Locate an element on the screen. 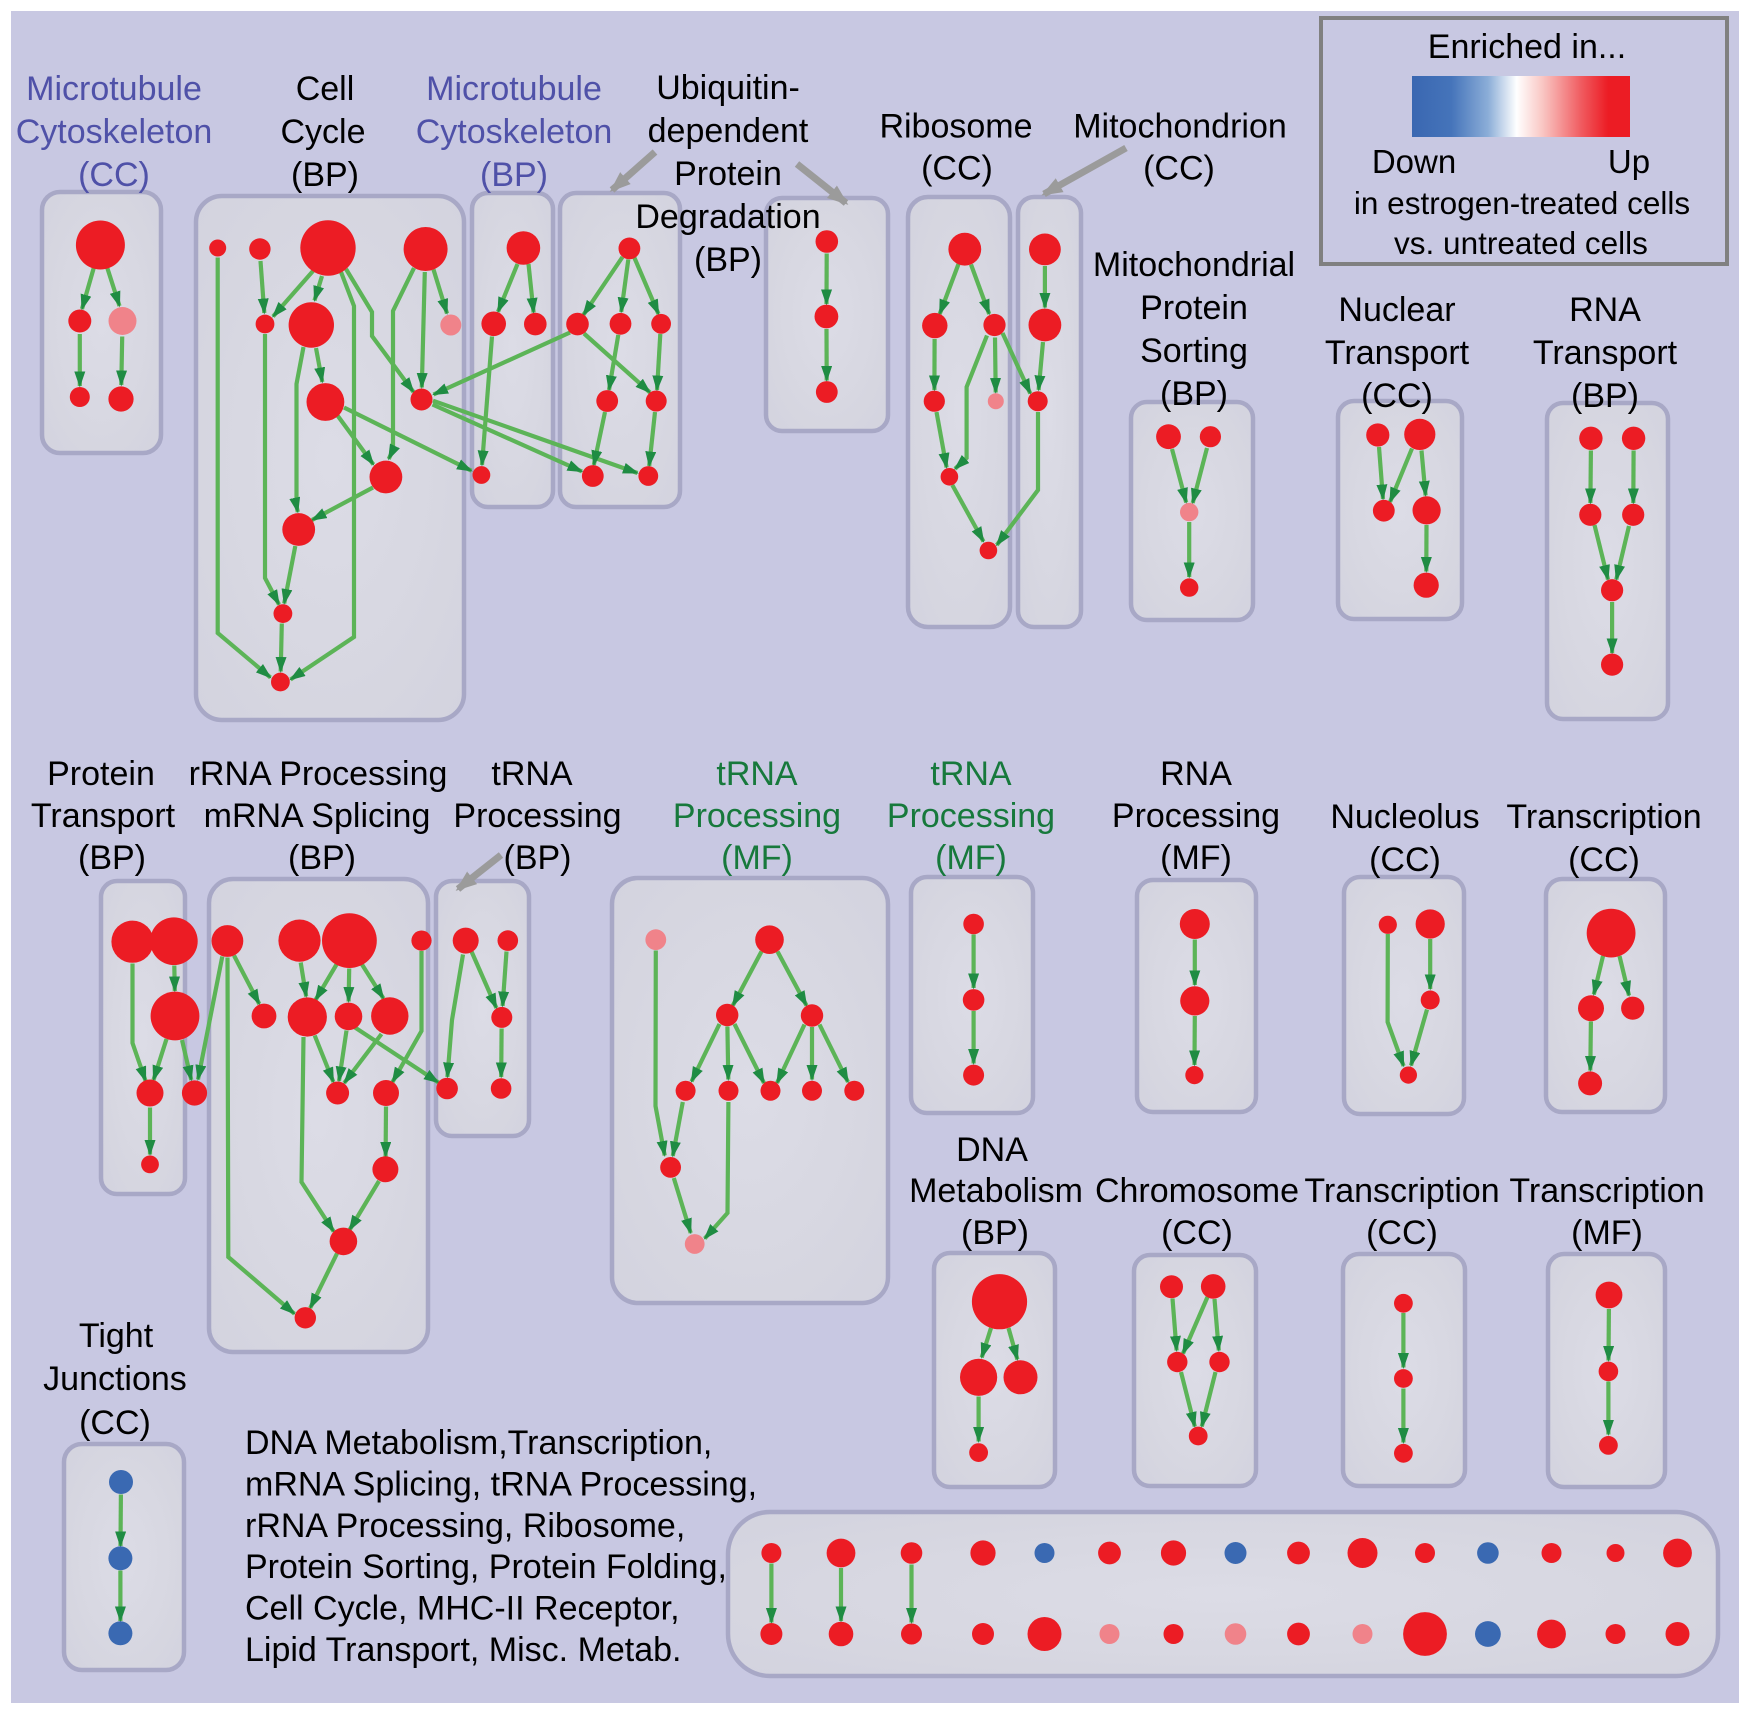 The image size is (1750, 1715). svg-text: Cell Cycle, MHC-II Receptor, is located at coordinates (462, 1609).